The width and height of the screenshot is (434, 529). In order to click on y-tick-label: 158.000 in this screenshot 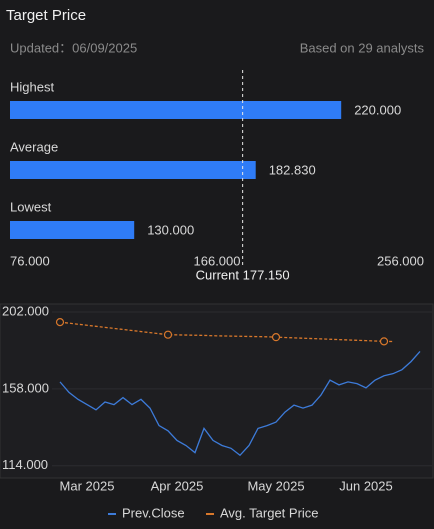, I will do `click(25, 387)`.